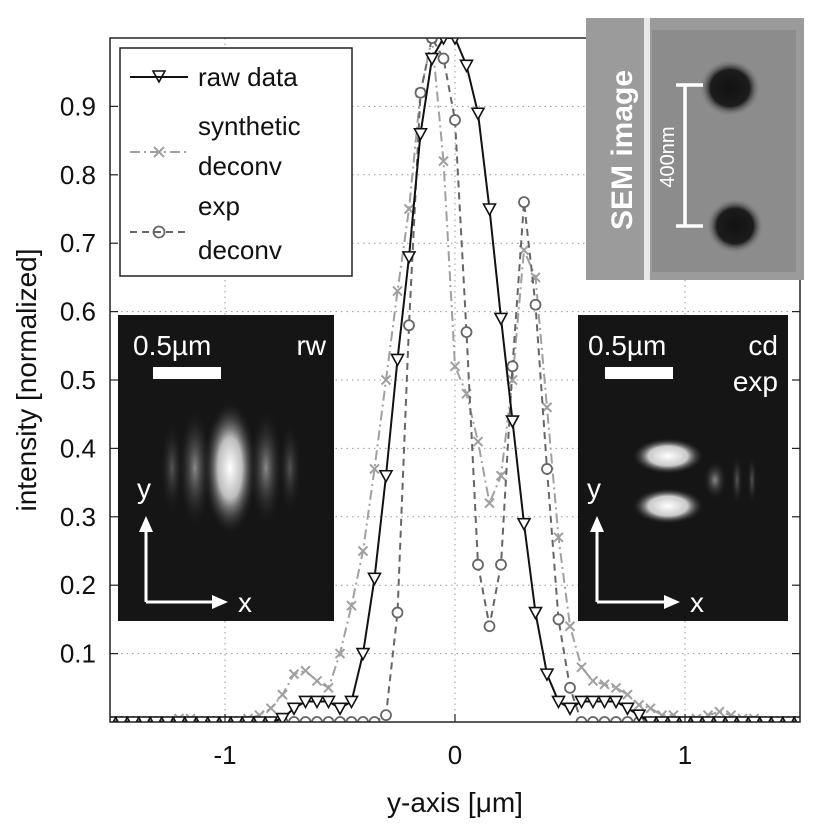 The image size is (816, 828). I want to click on y-tick-label: 0.9, so click(78, 106).